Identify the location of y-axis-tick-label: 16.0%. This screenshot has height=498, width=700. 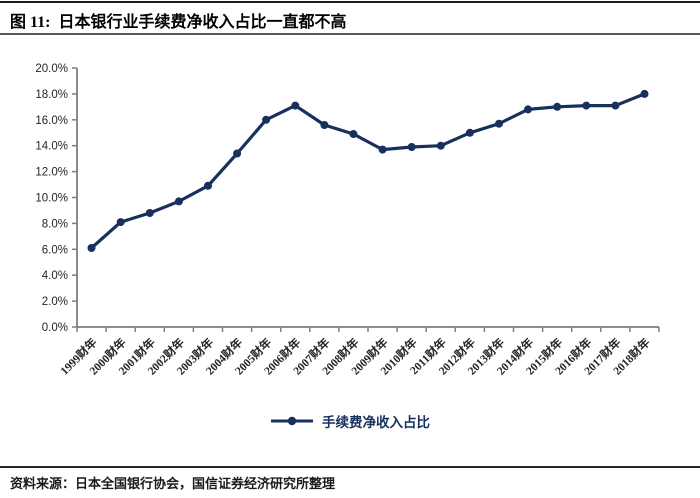
(51, 121).